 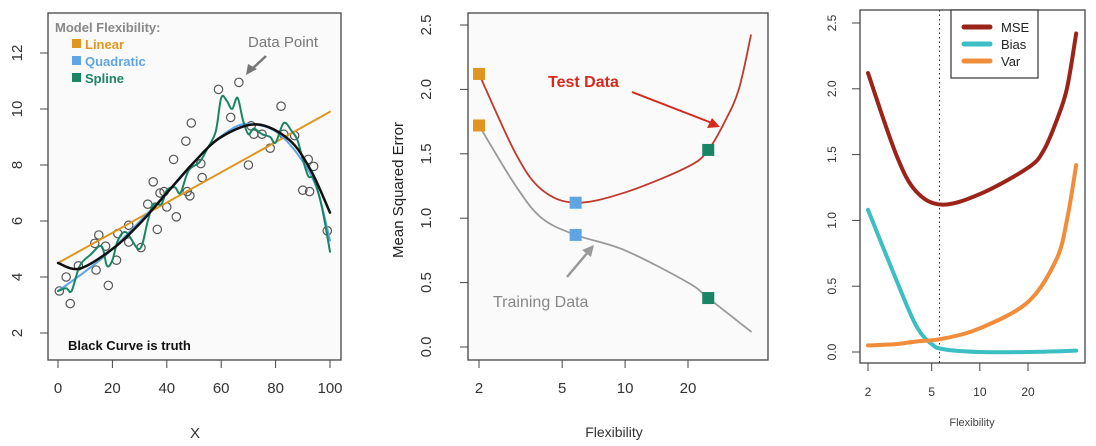 I want to click on annotation-test-data: Test Data, so click(x=583, y=82).